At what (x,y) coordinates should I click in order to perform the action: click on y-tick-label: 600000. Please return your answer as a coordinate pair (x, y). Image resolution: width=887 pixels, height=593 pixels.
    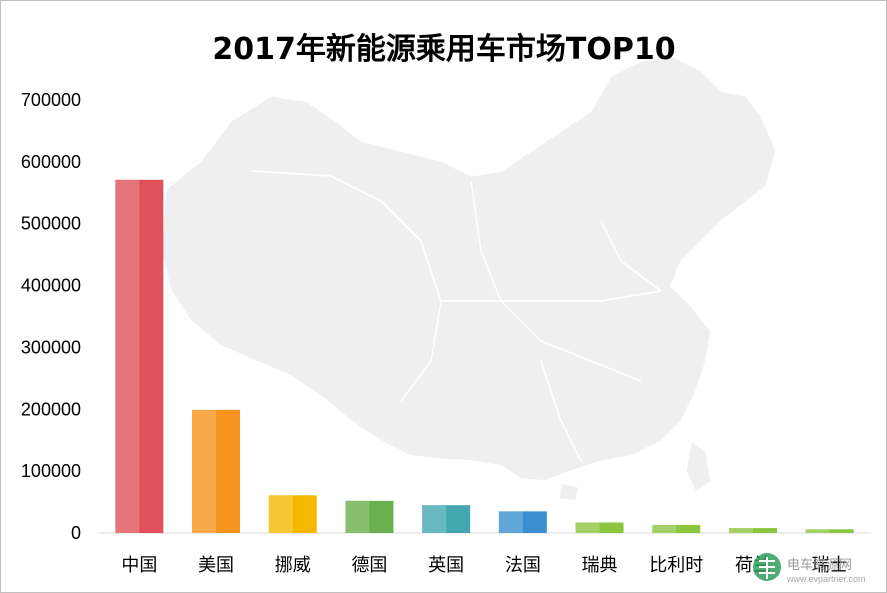
    Looking at the image, I should click on (51, 162).